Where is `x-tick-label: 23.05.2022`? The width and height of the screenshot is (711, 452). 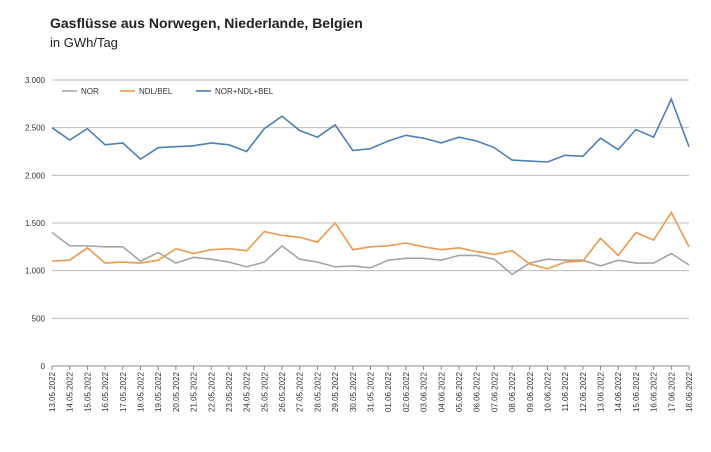
x-tick-label: 23.05.2022 is located at coordinates (229, 391).